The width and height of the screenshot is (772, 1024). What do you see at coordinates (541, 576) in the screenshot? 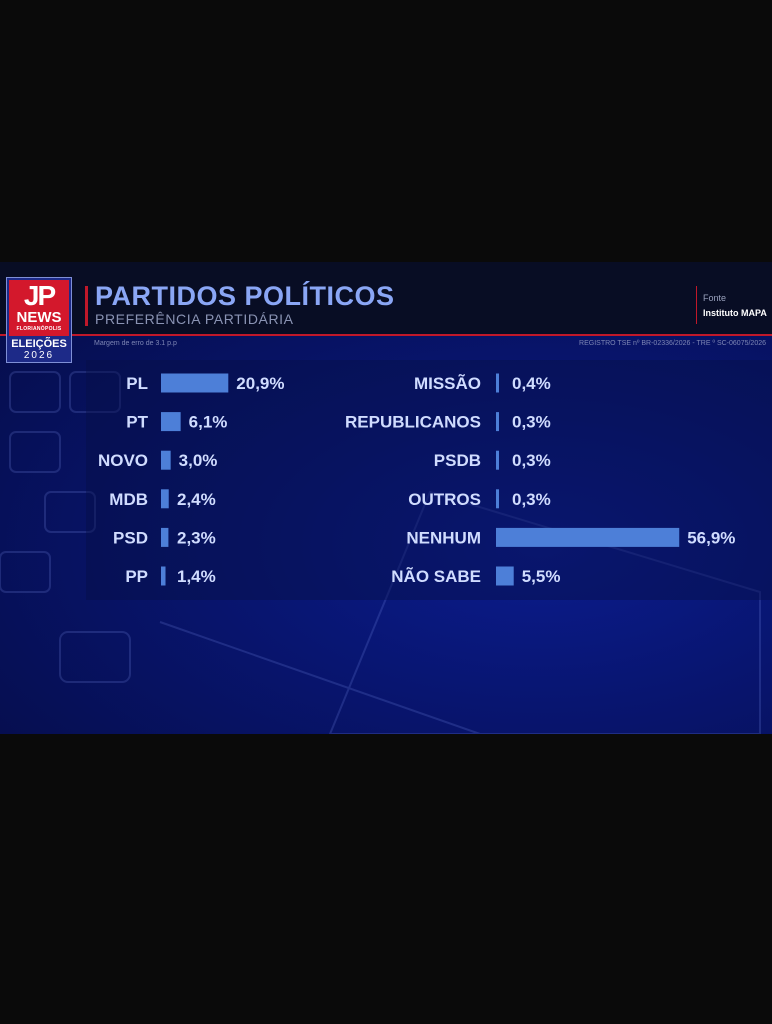
I see `value-label: 5,5%` at bounding box center [541, 576].